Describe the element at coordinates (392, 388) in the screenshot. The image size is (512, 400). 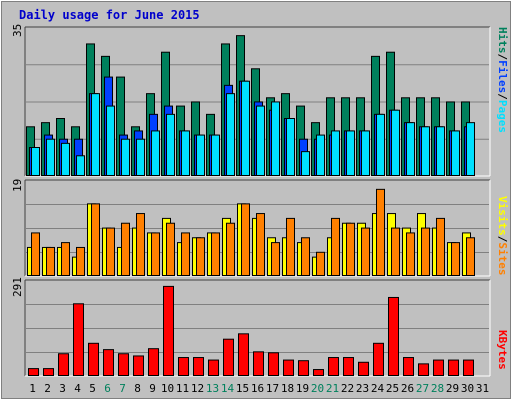
I see `x-tick-label: 25` at that location.